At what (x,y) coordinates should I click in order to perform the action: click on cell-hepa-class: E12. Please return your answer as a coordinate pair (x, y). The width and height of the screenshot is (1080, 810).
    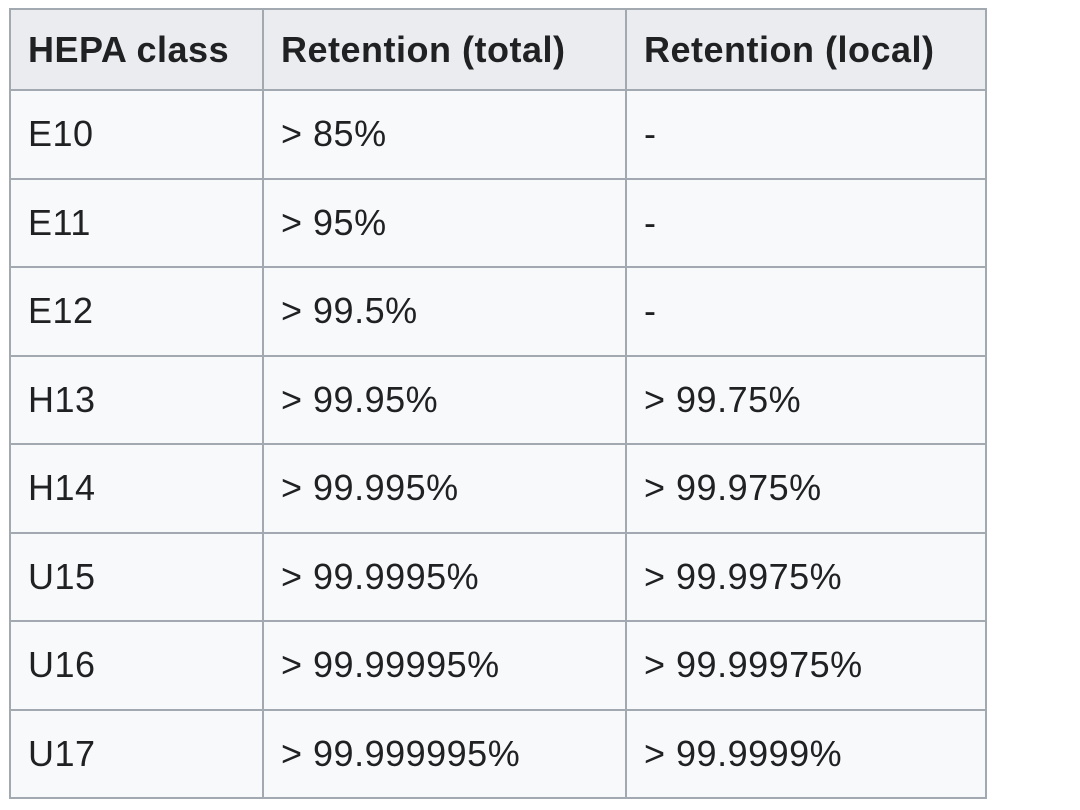
    Looking at the image, I should click on (136, 311).